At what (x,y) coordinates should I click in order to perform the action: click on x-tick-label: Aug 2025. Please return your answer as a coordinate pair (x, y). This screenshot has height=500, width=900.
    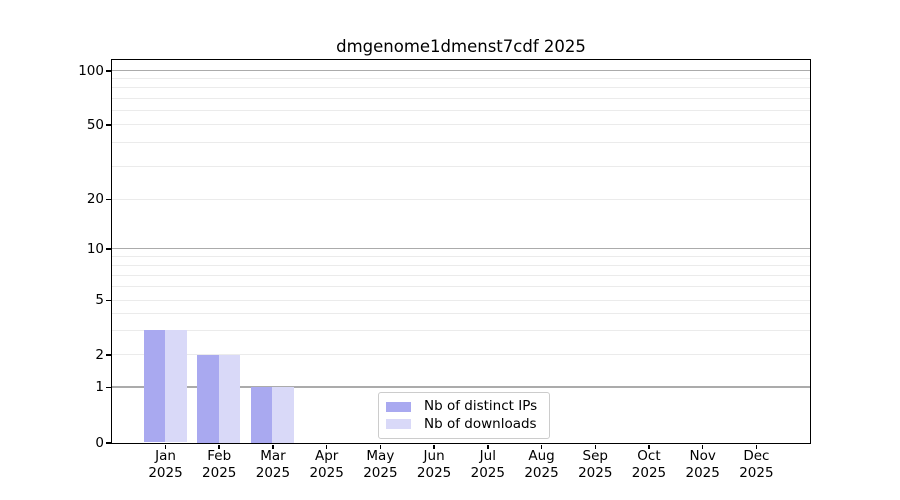
    Looking at the image, I should click on (542, 465).